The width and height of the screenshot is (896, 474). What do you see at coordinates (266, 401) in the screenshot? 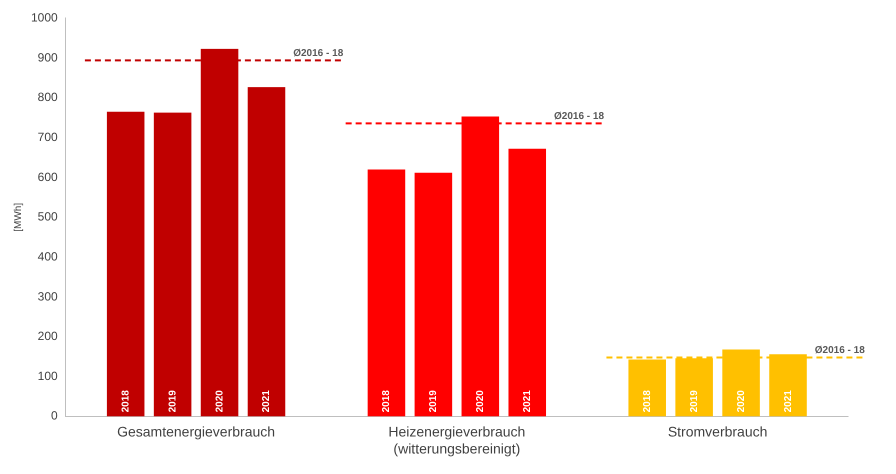
I see `series-label: 2021` at bounding box center [266, 401].